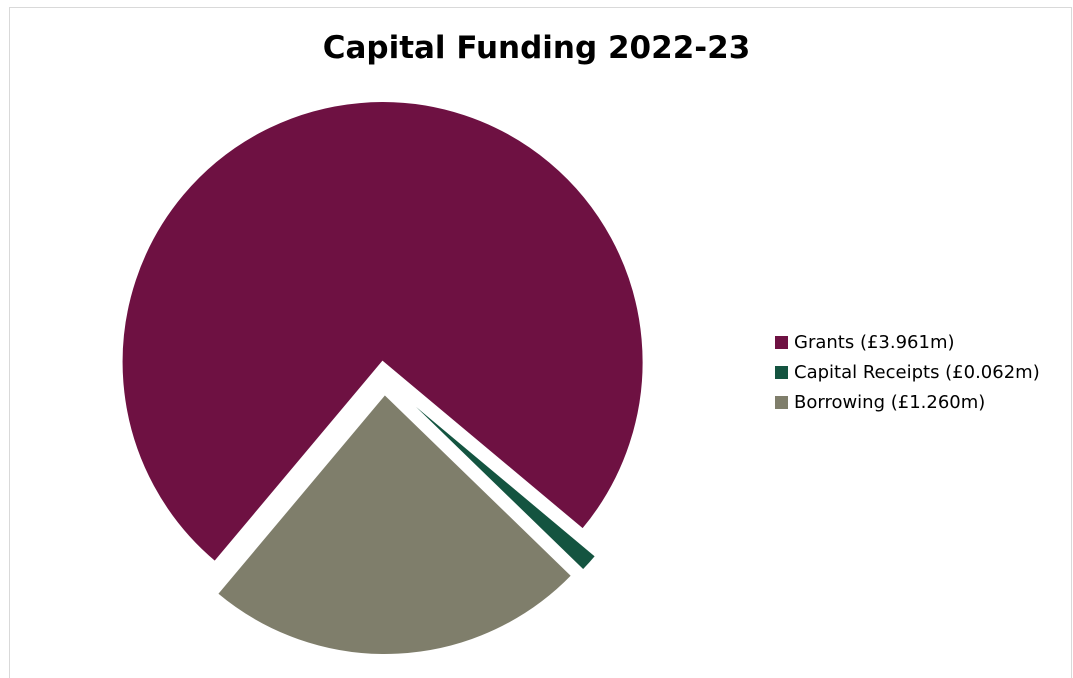 Image resolution: width=1073 pixels, height=678 pixels. Describe the element at coordinates (874, 342) in the screenshot. I see `legend-label-grants: Grants (£3.961m)` at that location.